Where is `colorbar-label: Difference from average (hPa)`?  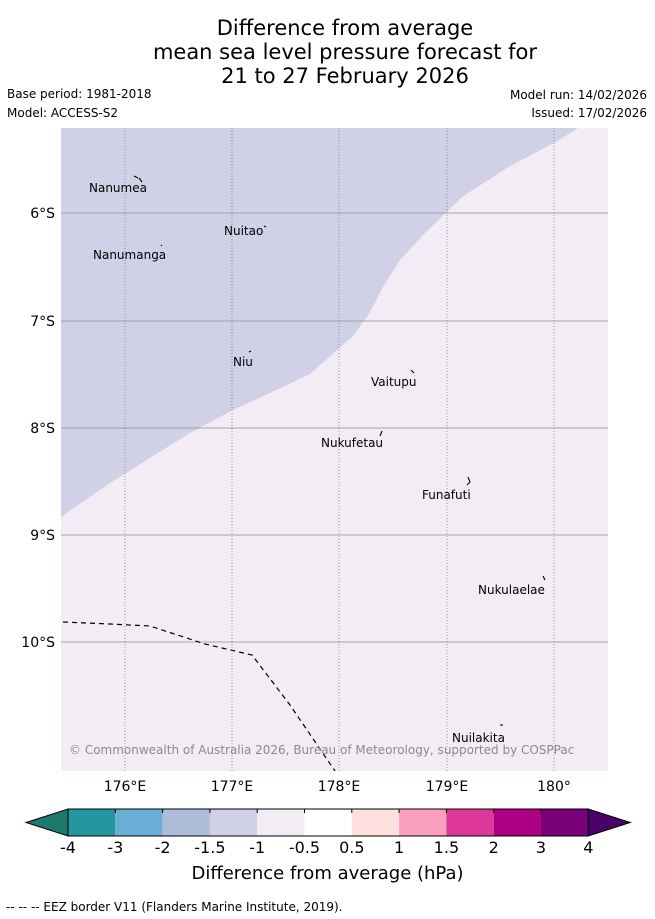 colorbar-label: Difference from average (hPa) is located at coordinates (327, 873).